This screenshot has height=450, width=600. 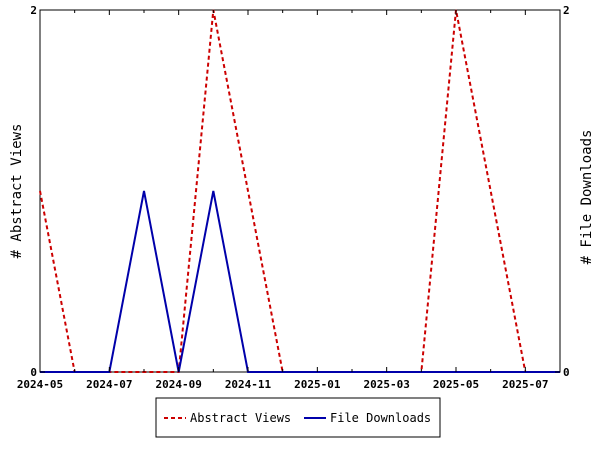 What do you see at coordinates (40, 384) in the screenshot?
I see `x-tick-label: 2024-05` at bounding box center [40, 384].